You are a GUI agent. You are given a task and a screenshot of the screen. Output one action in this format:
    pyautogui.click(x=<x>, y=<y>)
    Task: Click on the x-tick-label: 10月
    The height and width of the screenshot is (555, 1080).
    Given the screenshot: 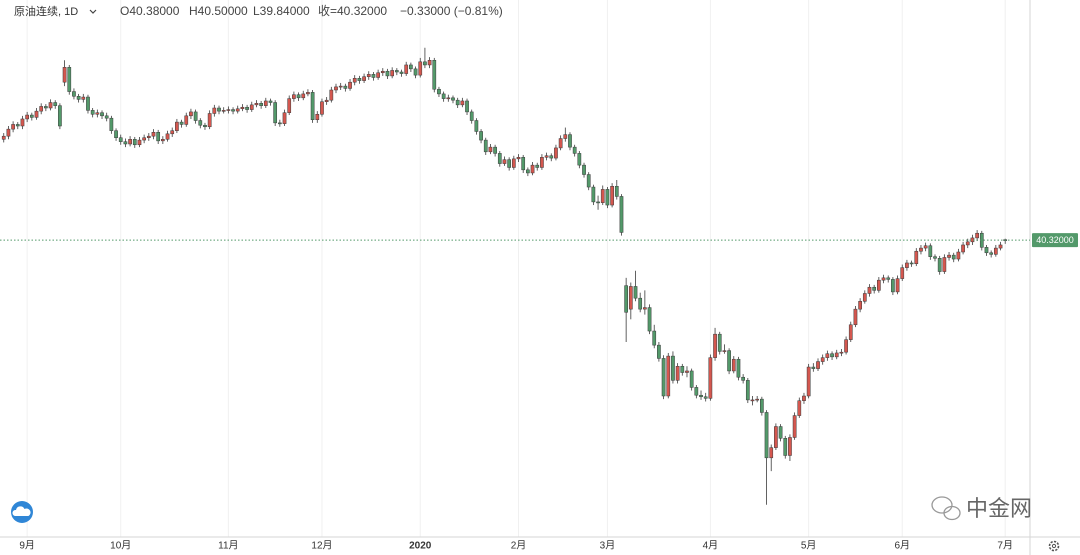 What is the action you would take?
    pyautogui.click(x=120, y=546)
    